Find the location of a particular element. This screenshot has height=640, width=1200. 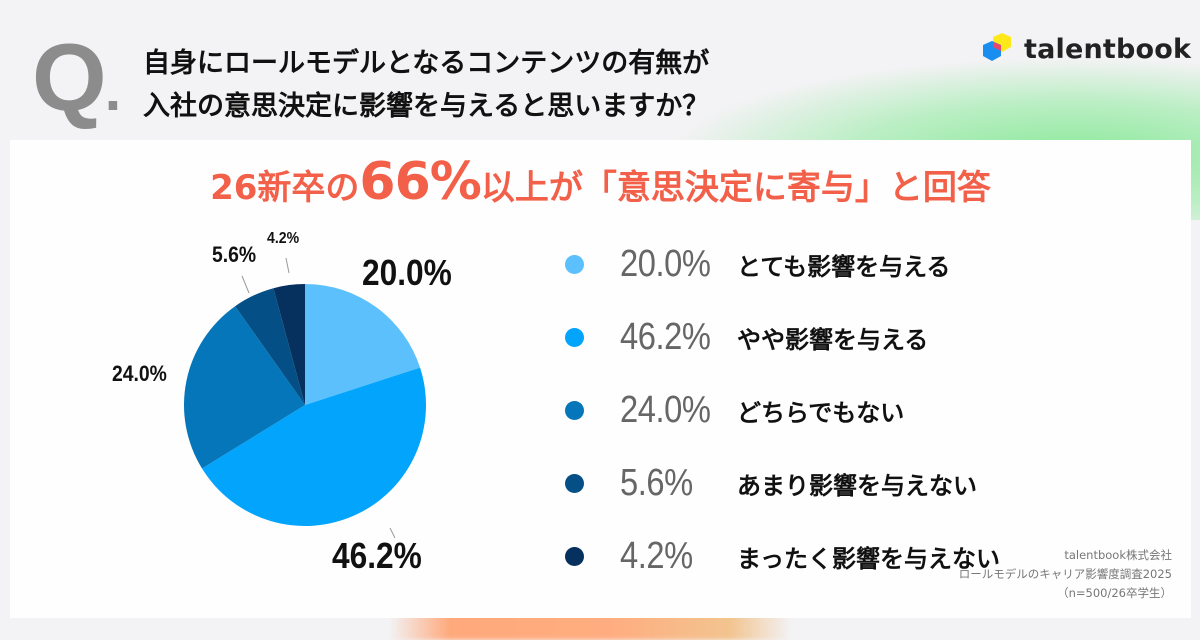

legend-percent: 4.2% is located at coordinates (656, 556).